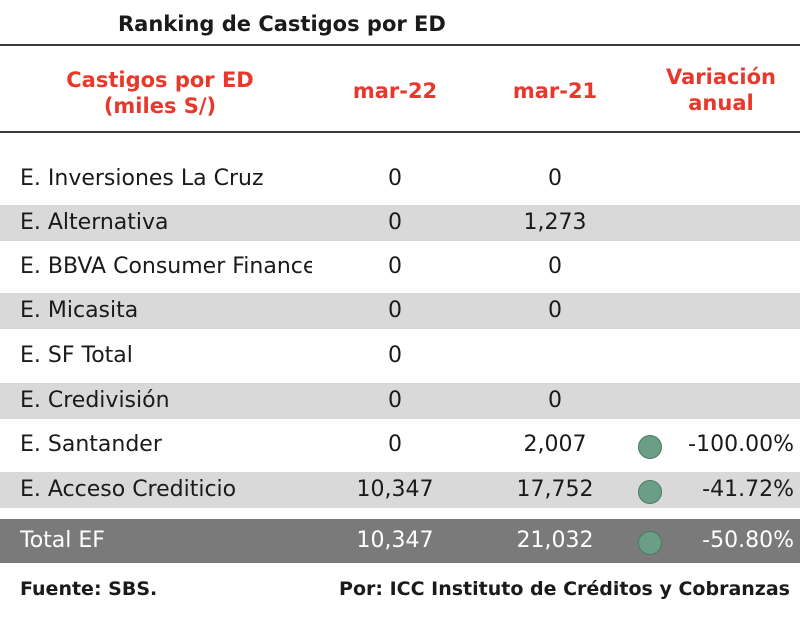 The image size is (800, 623). What do you see at coordinates (400, 45) in the screenshot?
I see `header-top-rule` at bounding box center [400, 45].